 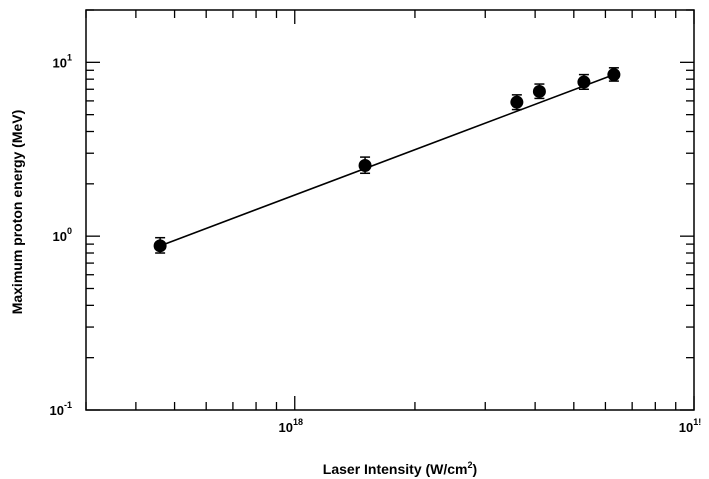 What do you see at coordinates (62, 235) in the screenshot?
I see `y-tick-label: 10⁰` at bounding box center [62, 235].